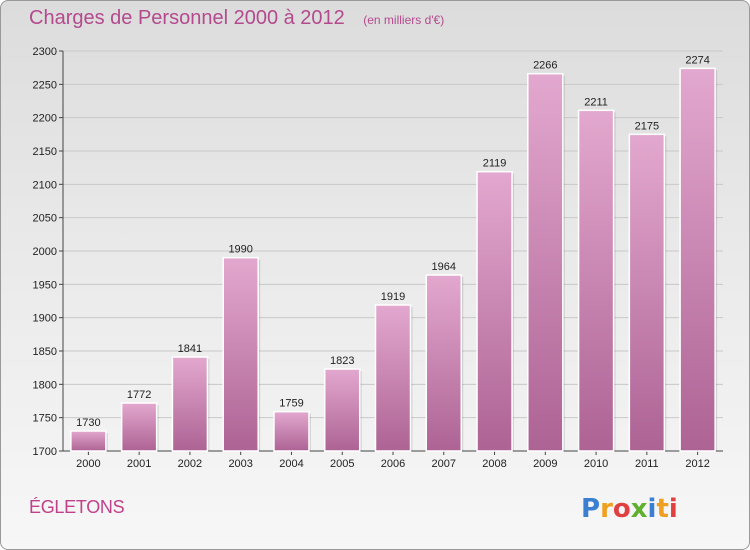 The width and height of the screenshot is (750, 550). Describe the element at coordinates (342, 410) in the screenshot. I see `bar-2005` at that location.